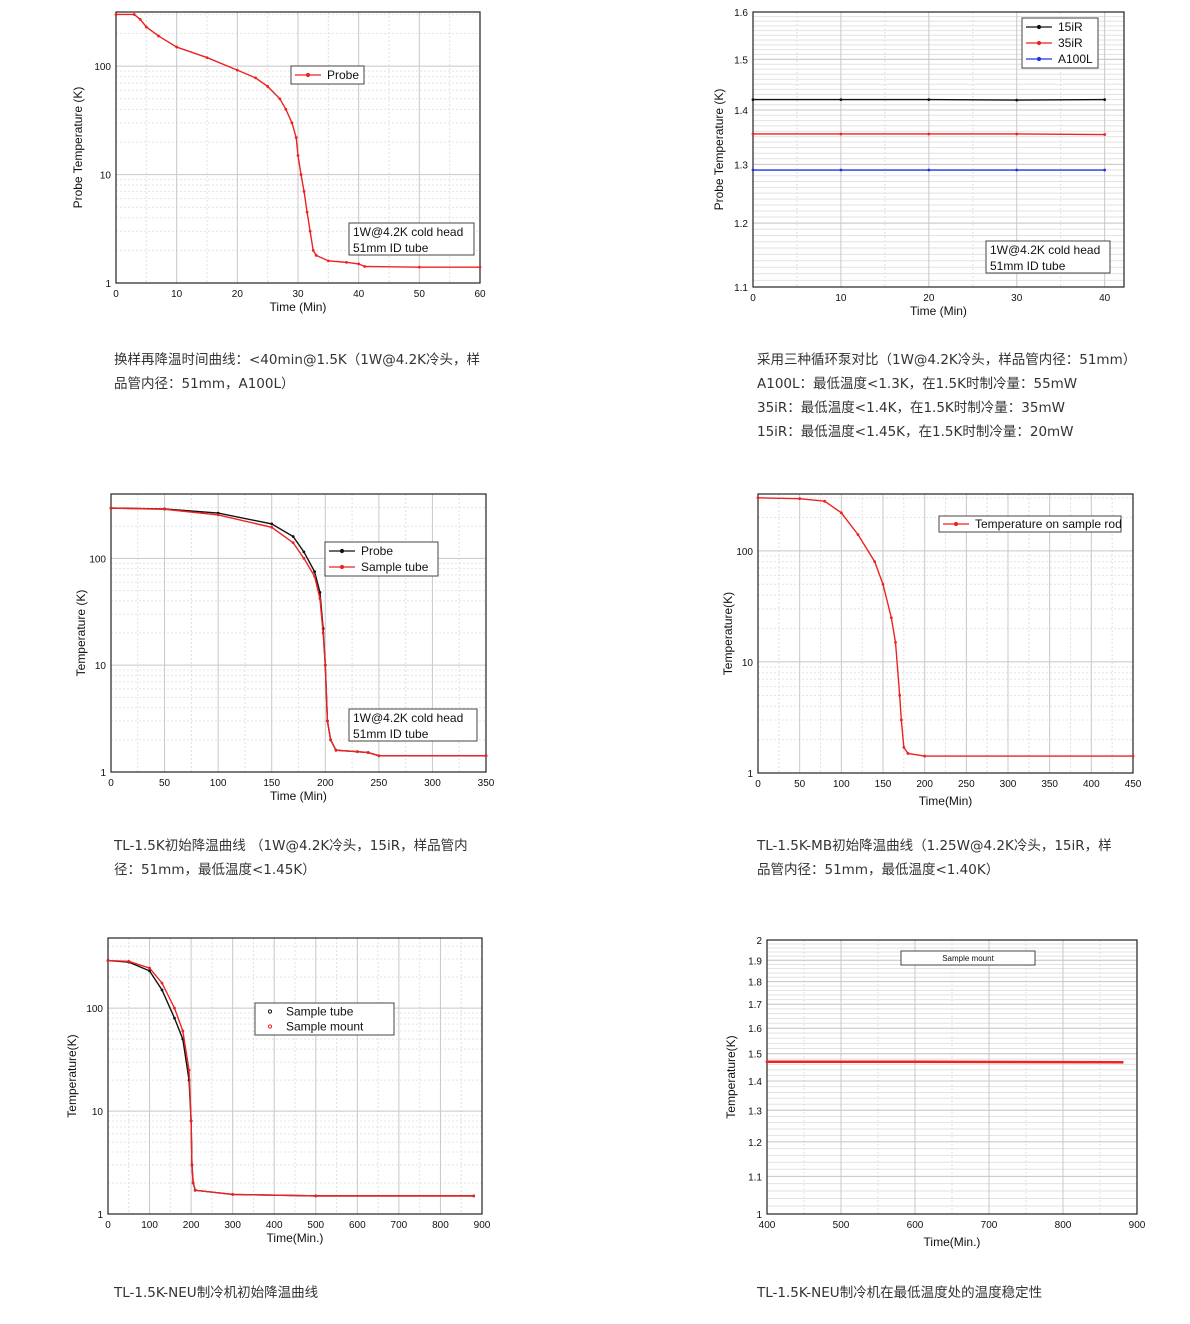  What do you see at coordinates (106, 176) in the screenshot?
I see `y-tick-label: 10` at bounding box center [106, 176].